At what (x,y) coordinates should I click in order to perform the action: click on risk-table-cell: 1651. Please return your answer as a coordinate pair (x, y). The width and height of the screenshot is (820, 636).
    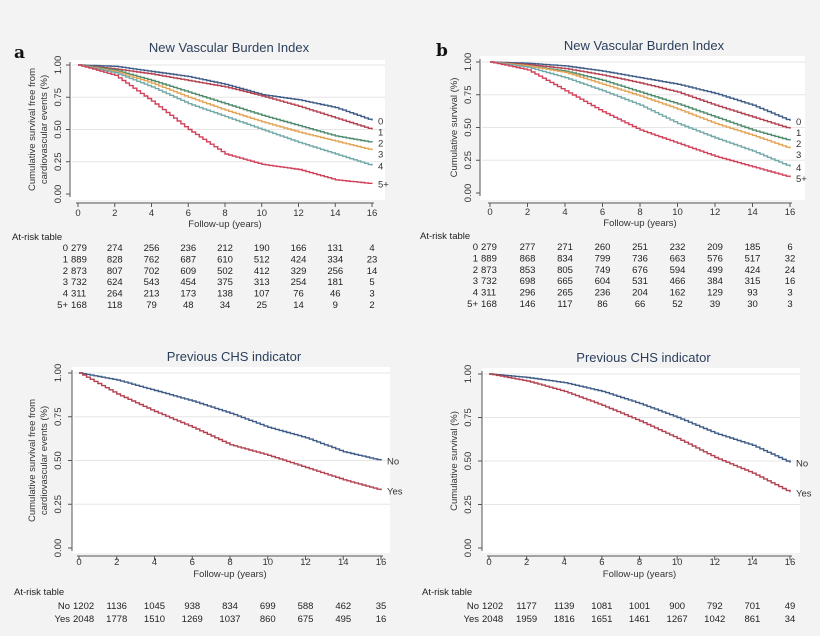
    Looking at the image, I should click on (601, 619).